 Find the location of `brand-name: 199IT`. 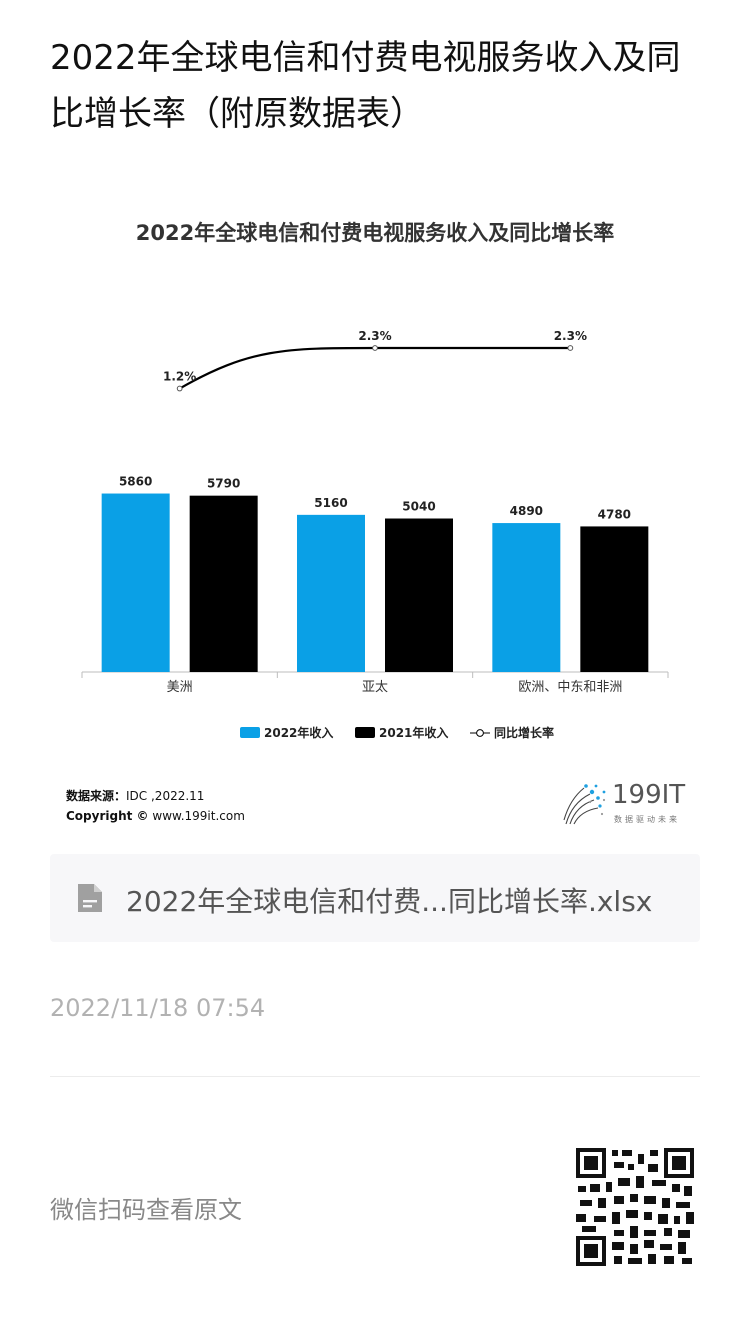

brand-name: 199IT is located at coordinates (649, 795).